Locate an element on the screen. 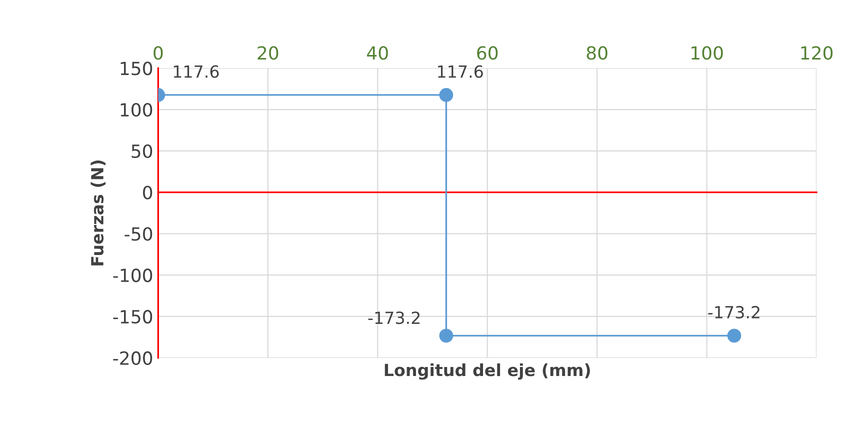  x-tick-label: 0 is located at coordinates (158, 53).